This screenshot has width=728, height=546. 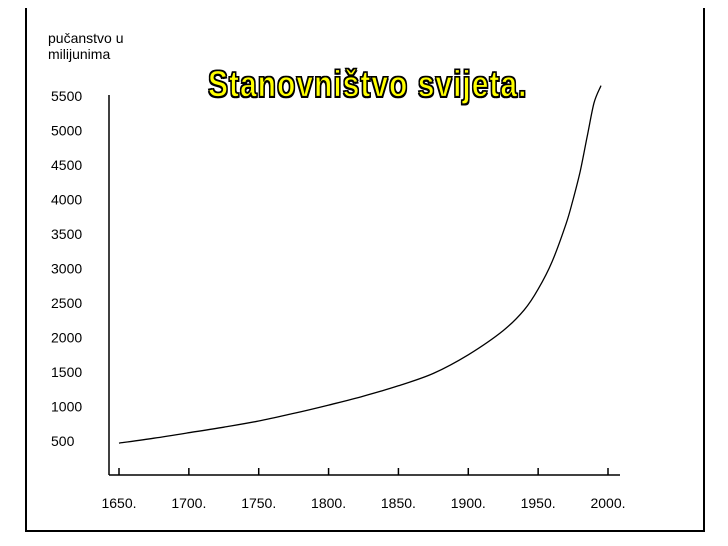 I want to click on y-tick-label: 4000, so click(x=66, y=200).